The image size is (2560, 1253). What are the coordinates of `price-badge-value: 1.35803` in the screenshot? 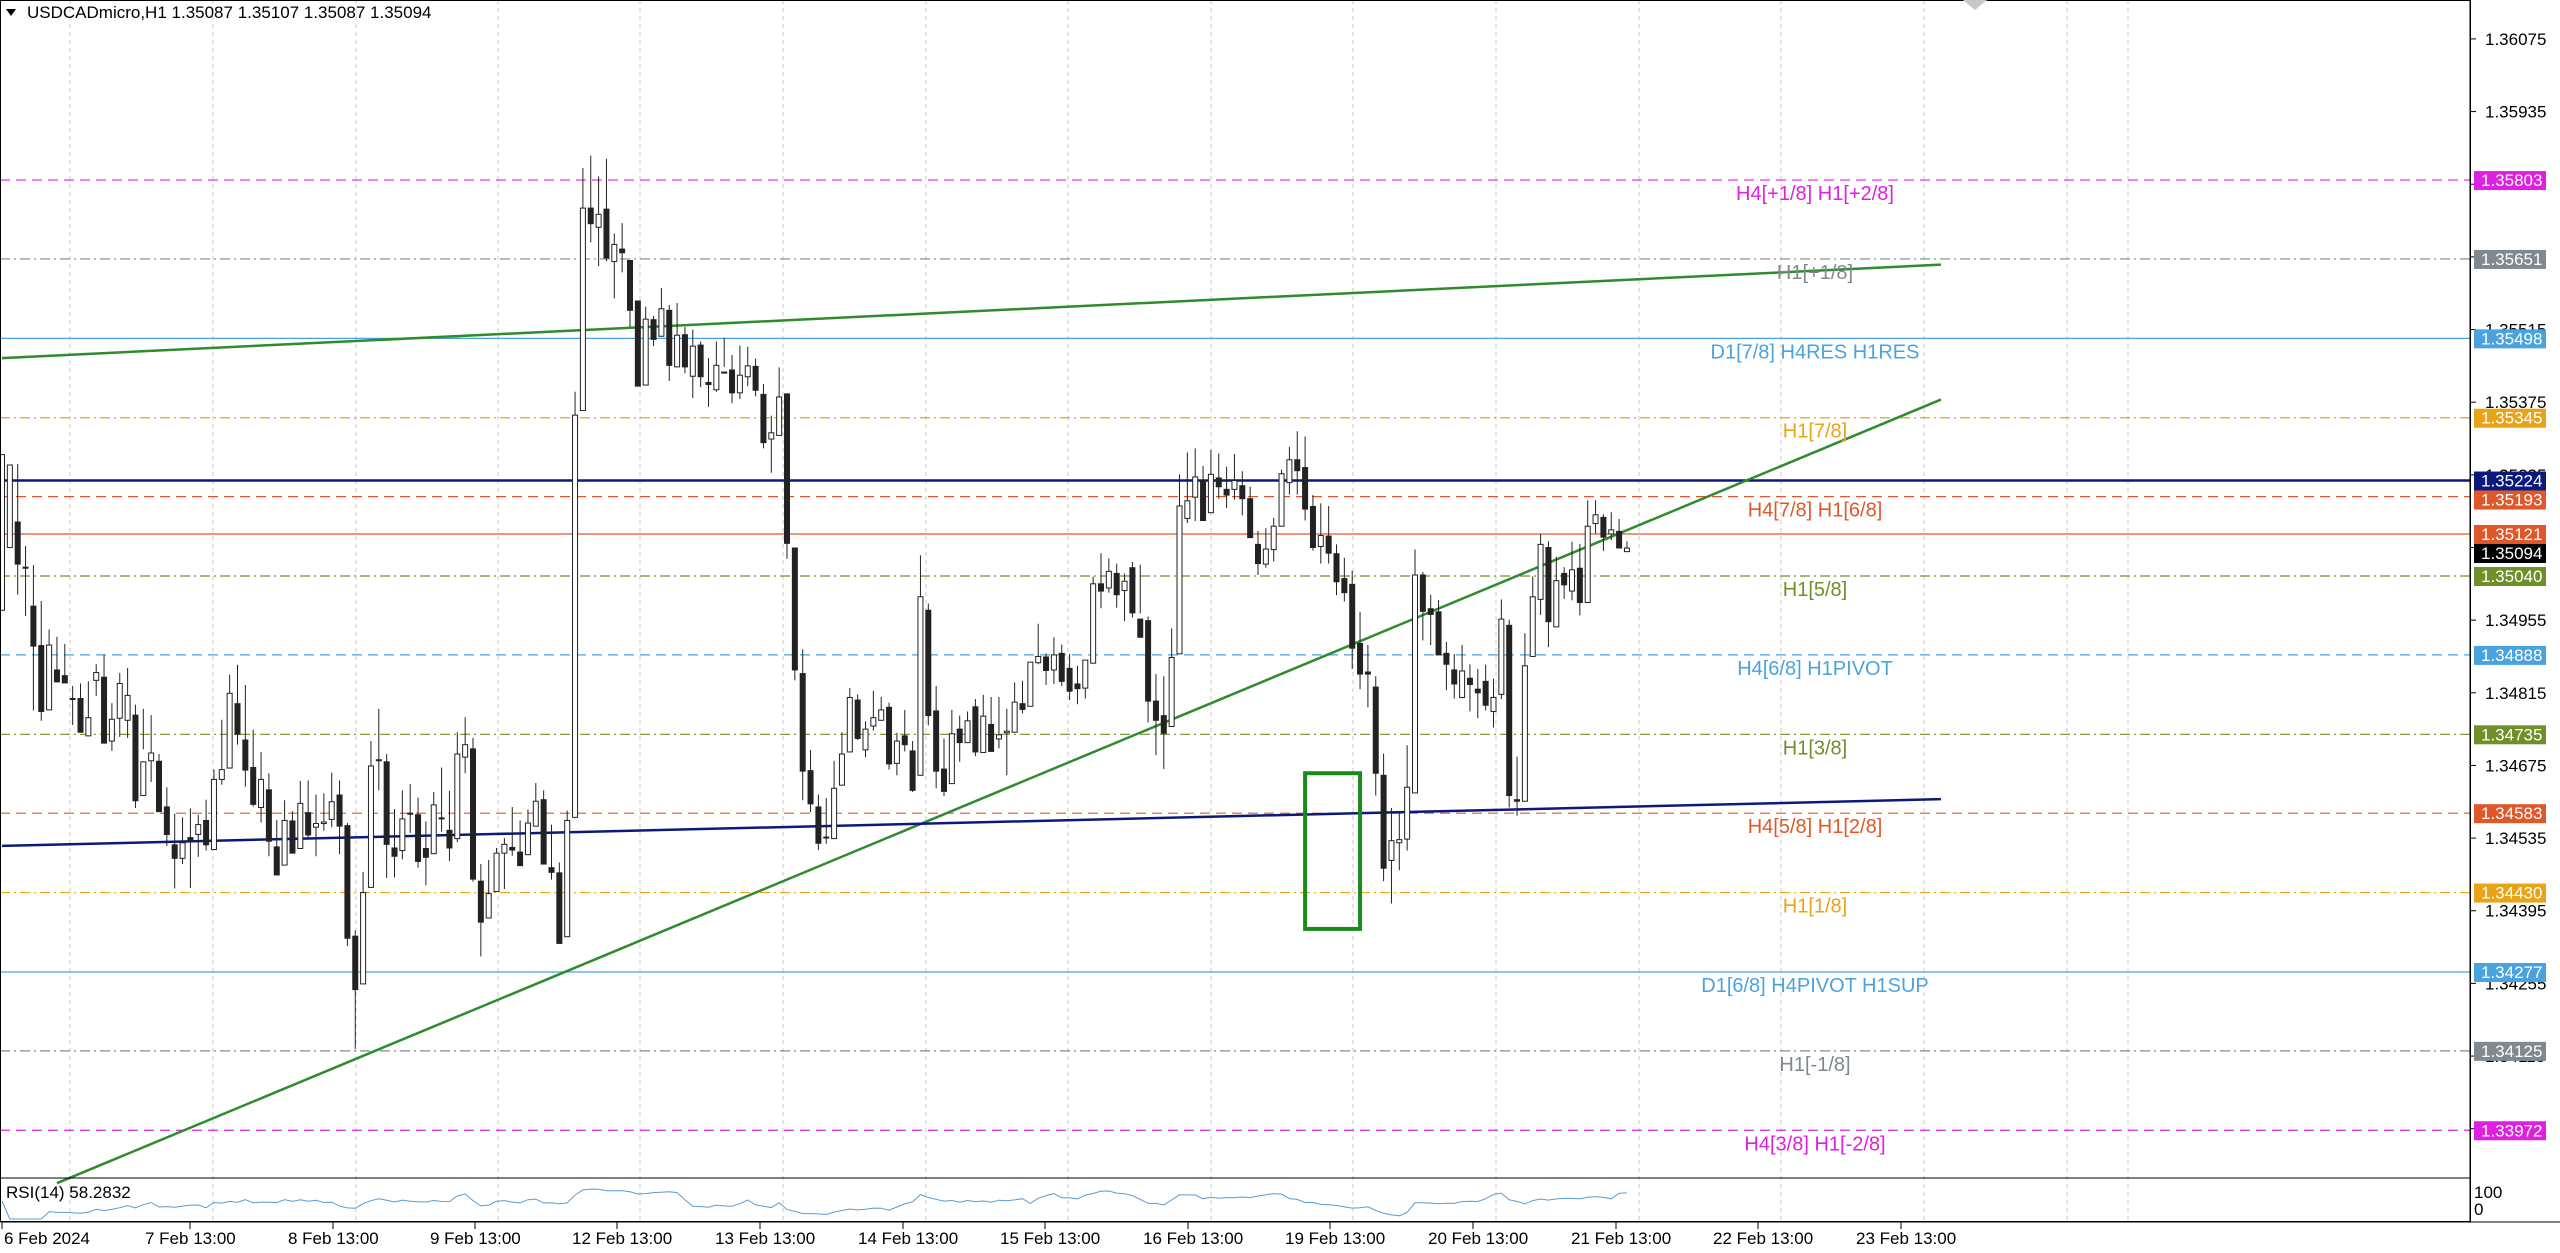 It's located at (2511, 180).